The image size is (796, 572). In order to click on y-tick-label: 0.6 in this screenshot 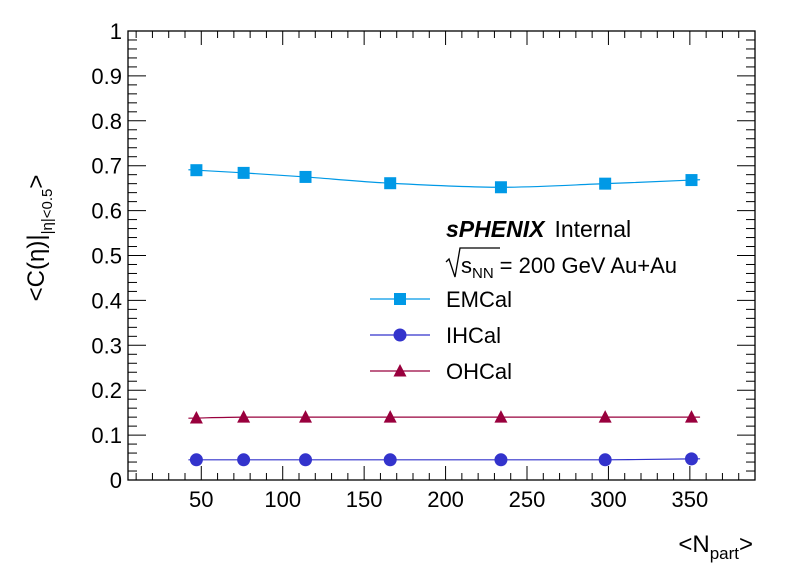, I will do `click(106, 211)`.